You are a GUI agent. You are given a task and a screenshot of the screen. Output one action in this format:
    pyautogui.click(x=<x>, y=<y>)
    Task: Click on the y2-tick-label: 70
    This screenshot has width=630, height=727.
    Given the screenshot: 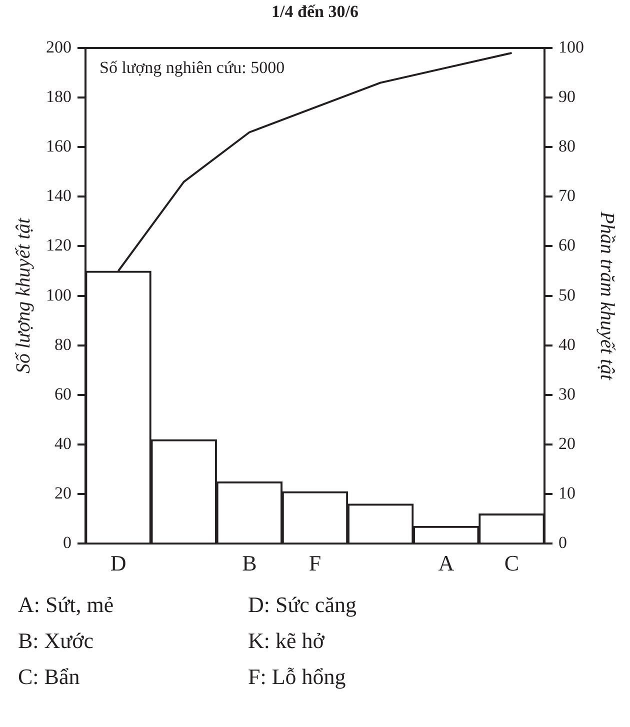 What is the action you would take?
    pyautogui.click(x=567, y=196)
    